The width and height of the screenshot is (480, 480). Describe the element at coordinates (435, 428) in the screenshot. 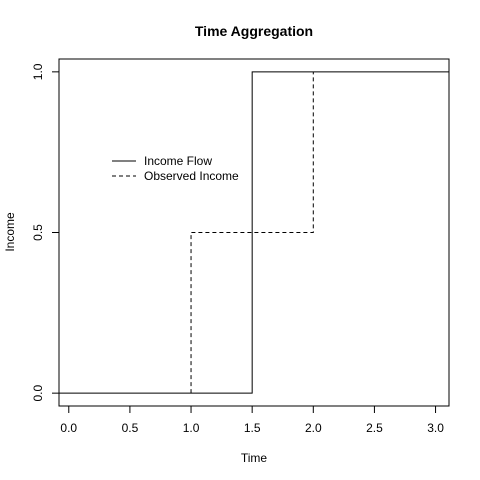

I see `x-tick-label: 3.0` at that location.